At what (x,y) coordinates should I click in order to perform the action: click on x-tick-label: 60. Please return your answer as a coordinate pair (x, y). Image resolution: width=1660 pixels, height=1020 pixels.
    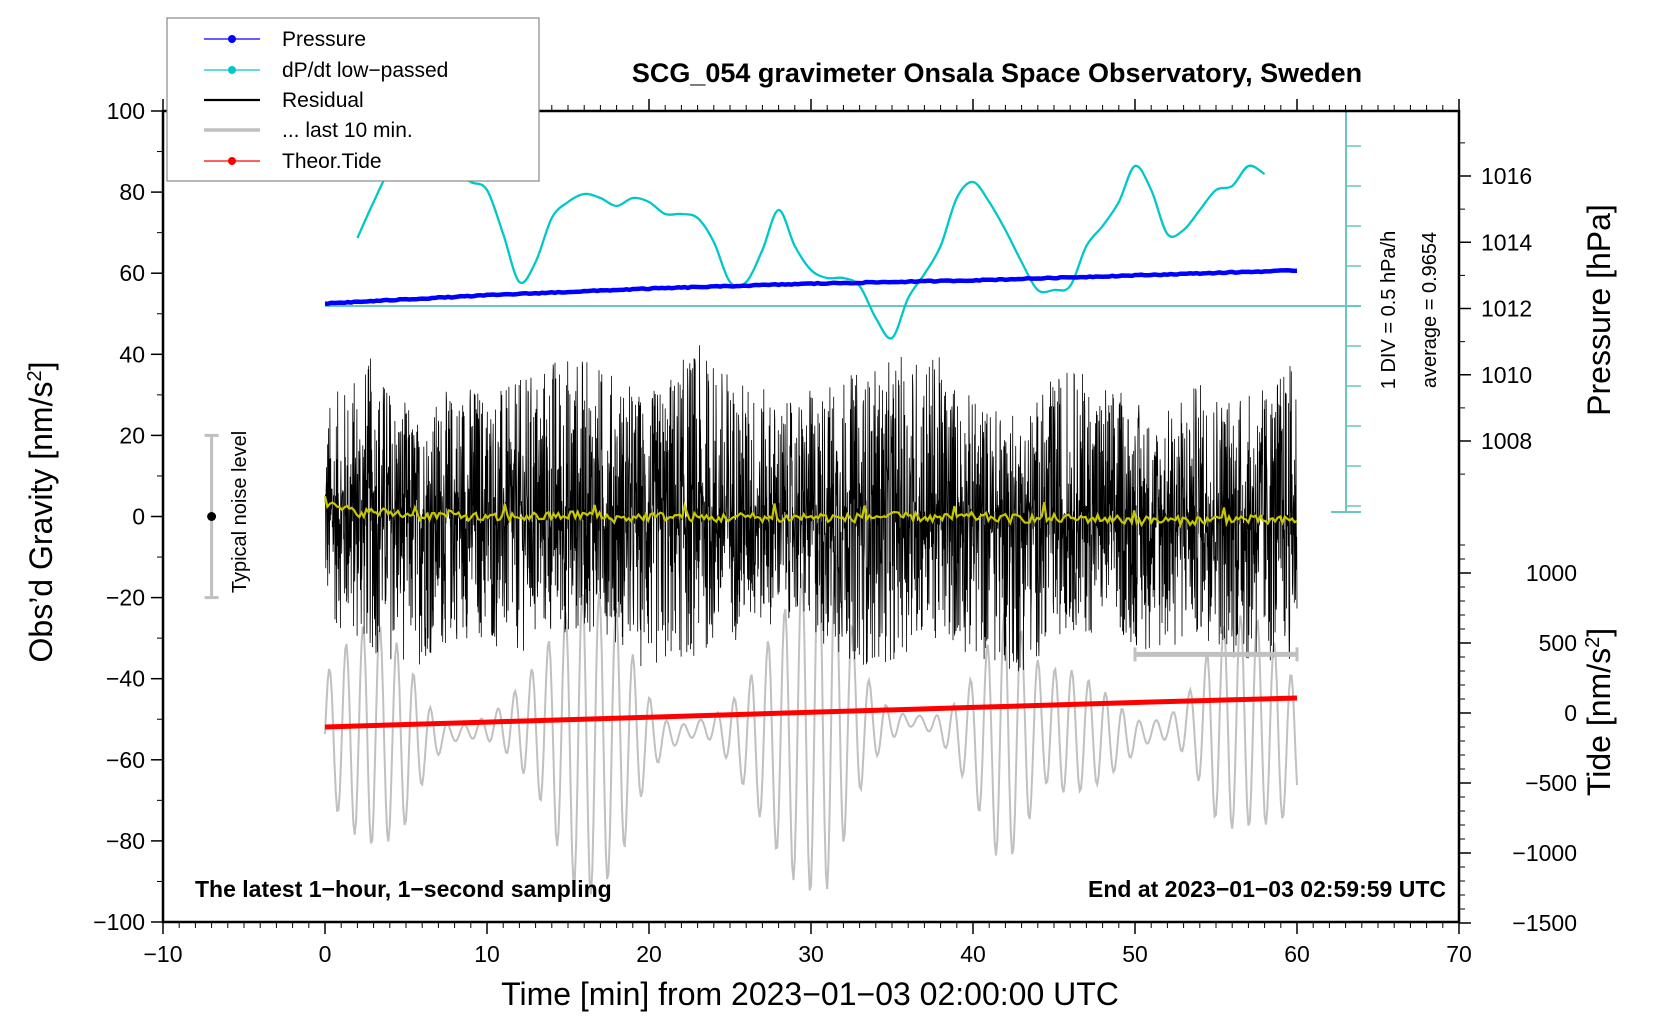
    Looking at the image, I should click on (1297, 954).